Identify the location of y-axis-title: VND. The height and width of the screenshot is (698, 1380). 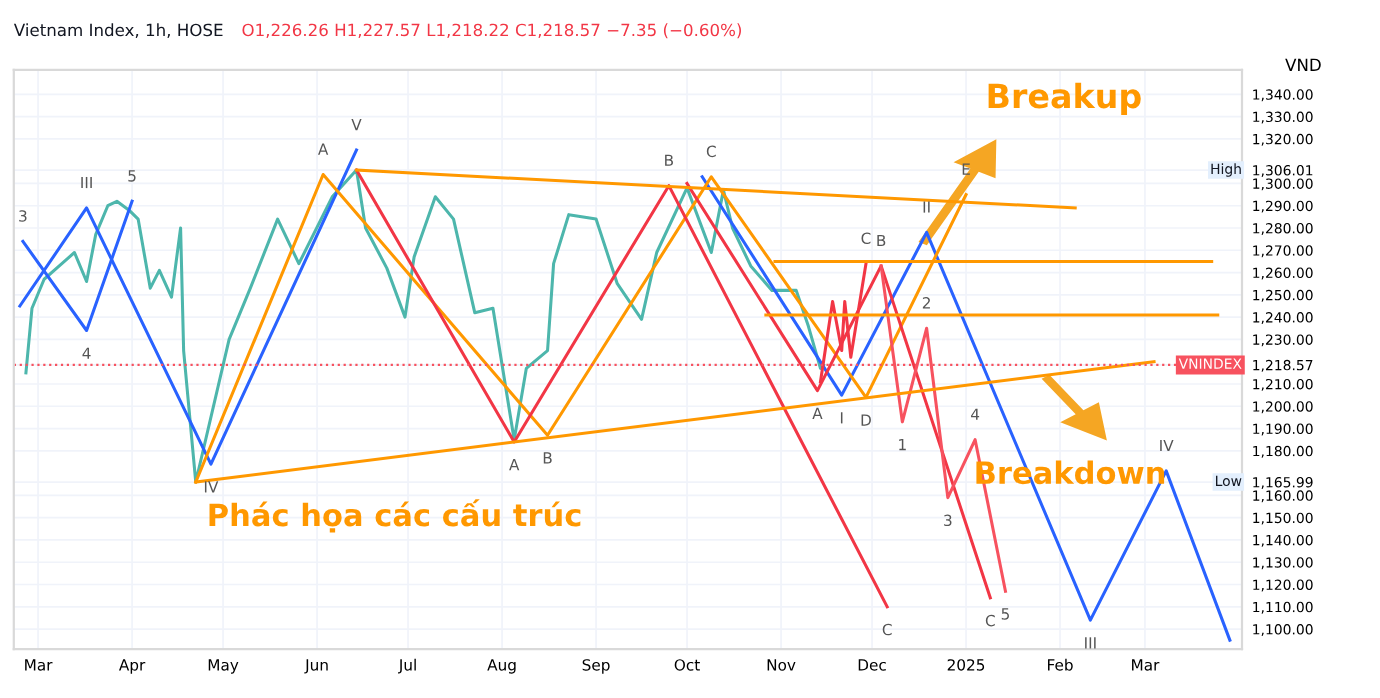
(1303, 64).